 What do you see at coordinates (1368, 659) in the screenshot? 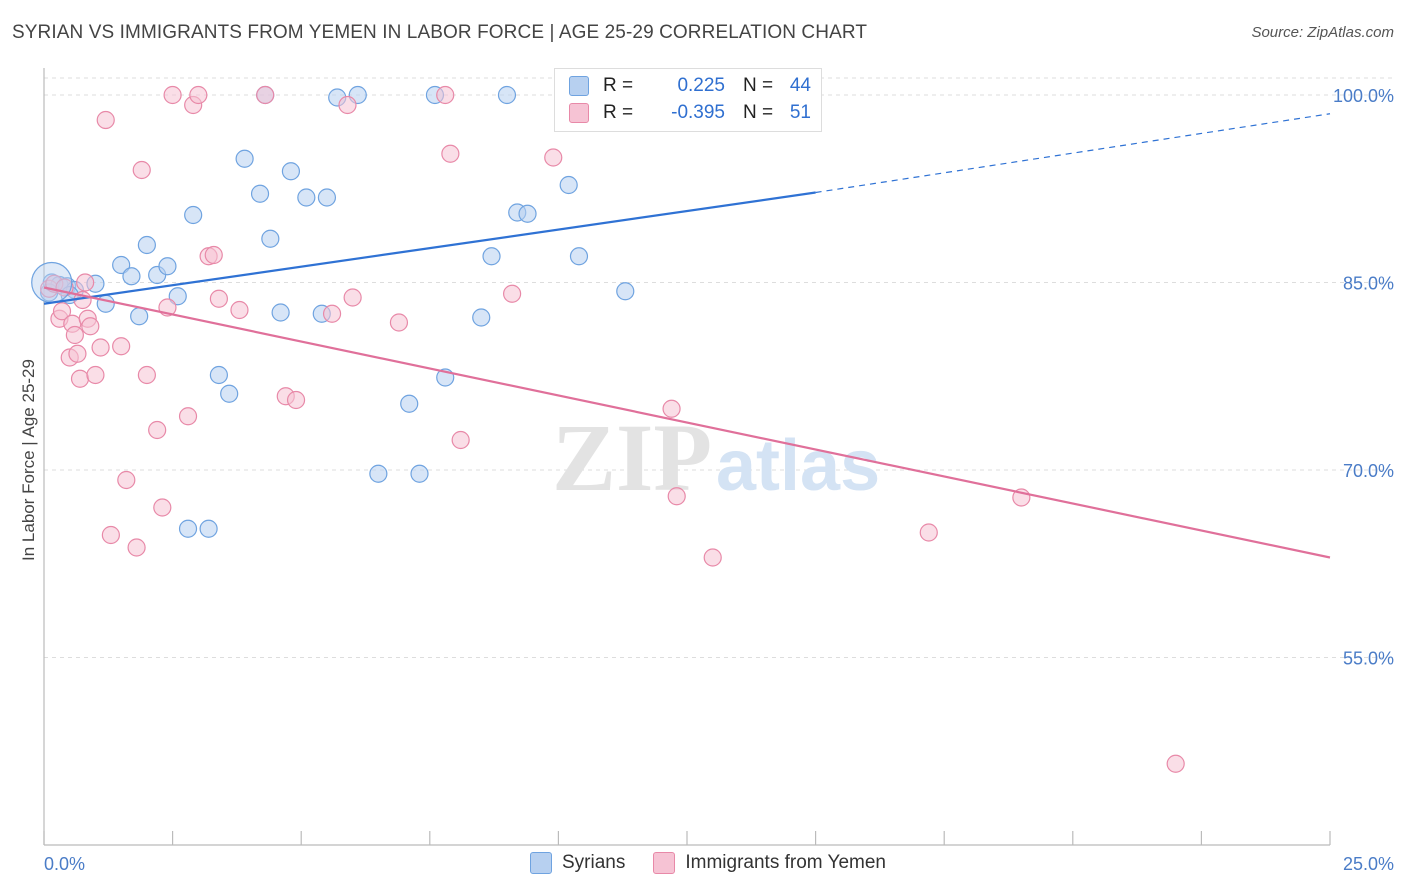
I see `y-tick-label: 55.0%` at bounding box center [1368, 659].